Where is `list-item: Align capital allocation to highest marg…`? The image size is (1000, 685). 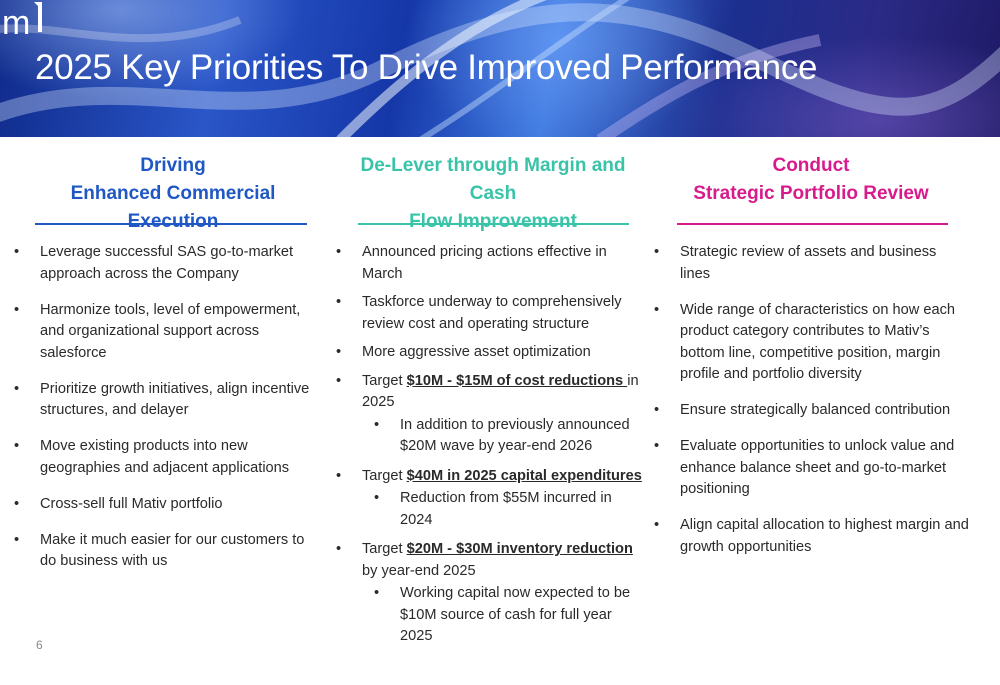 list-item: Align capital allocation to highest marg… is located at coordinates (811, 536).